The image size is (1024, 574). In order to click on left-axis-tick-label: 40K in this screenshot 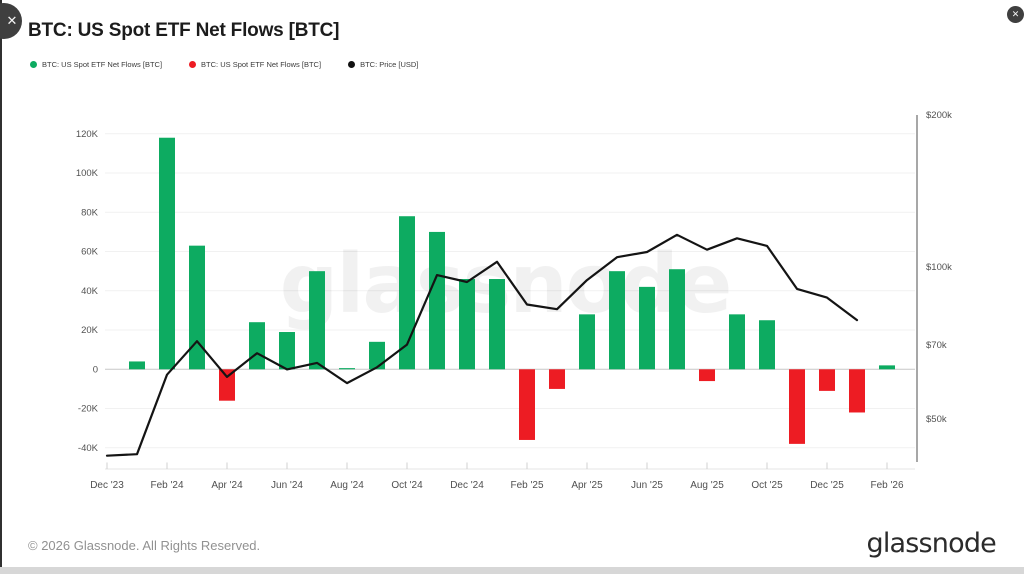, I will do `click(90, 291)`.